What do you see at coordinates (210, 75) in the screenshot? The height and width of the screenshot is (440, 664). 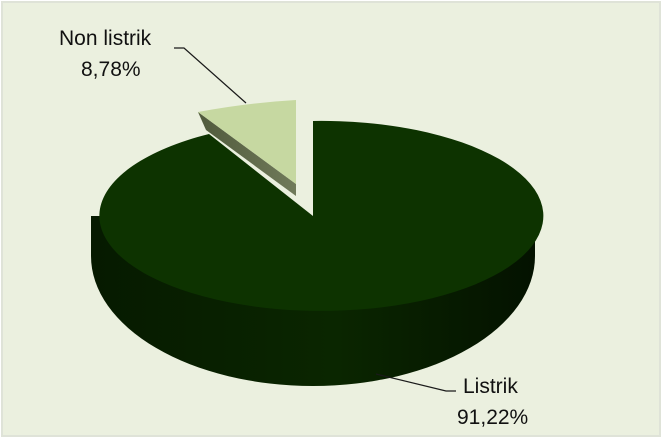 I see `leader-line-non-listrik` at bounding box center [210, 75].